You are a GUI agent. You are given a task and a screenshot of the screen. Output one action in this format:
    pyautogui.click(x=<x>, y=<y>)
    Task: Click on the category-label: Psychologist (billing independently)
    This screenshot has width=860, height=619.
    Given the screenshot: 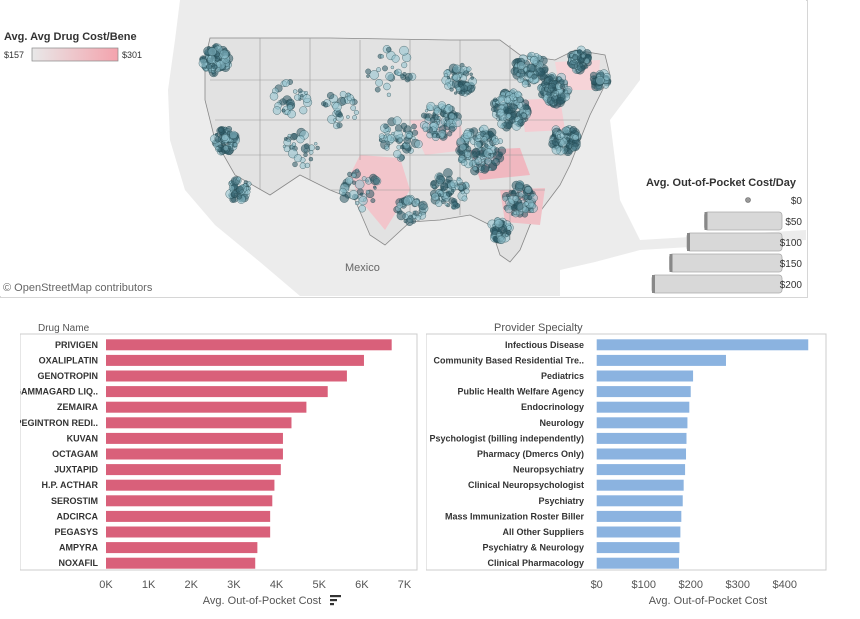 What is the action you would take?
    pyautogui.click(x=506, y=438)
    